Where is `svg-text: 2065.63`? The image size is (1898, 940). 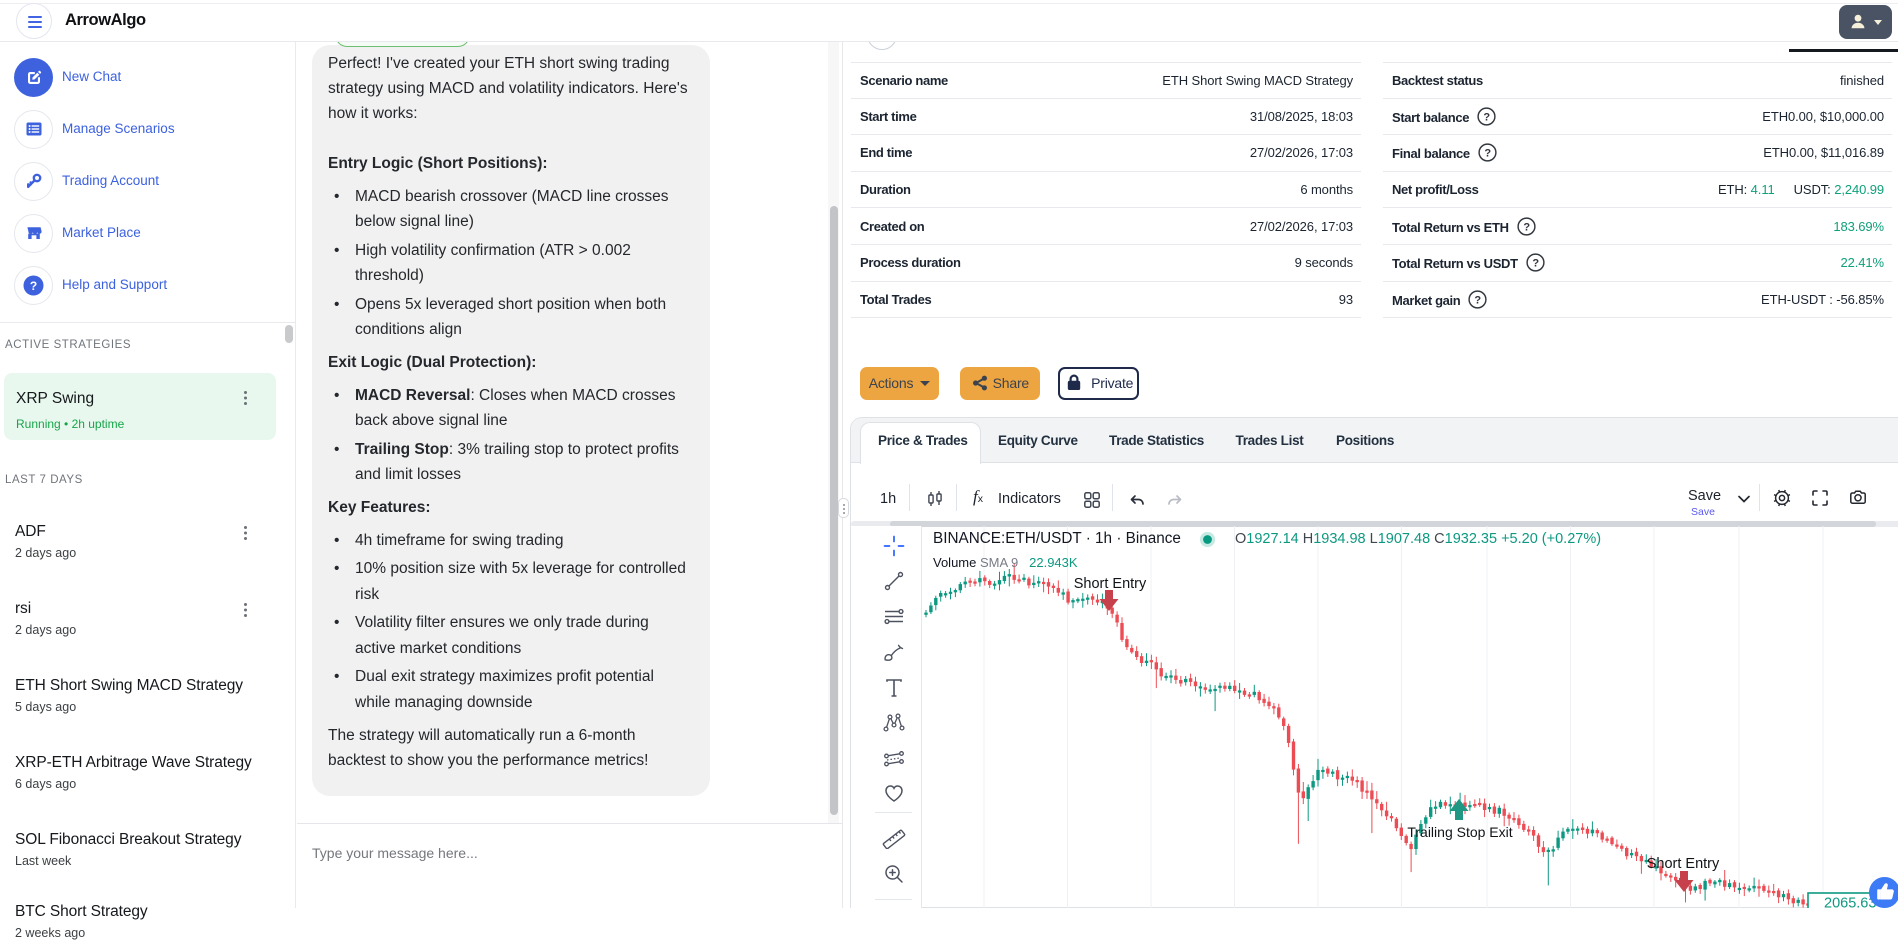
svg-text: 2065.63 is located at coordinates (1850, 902).